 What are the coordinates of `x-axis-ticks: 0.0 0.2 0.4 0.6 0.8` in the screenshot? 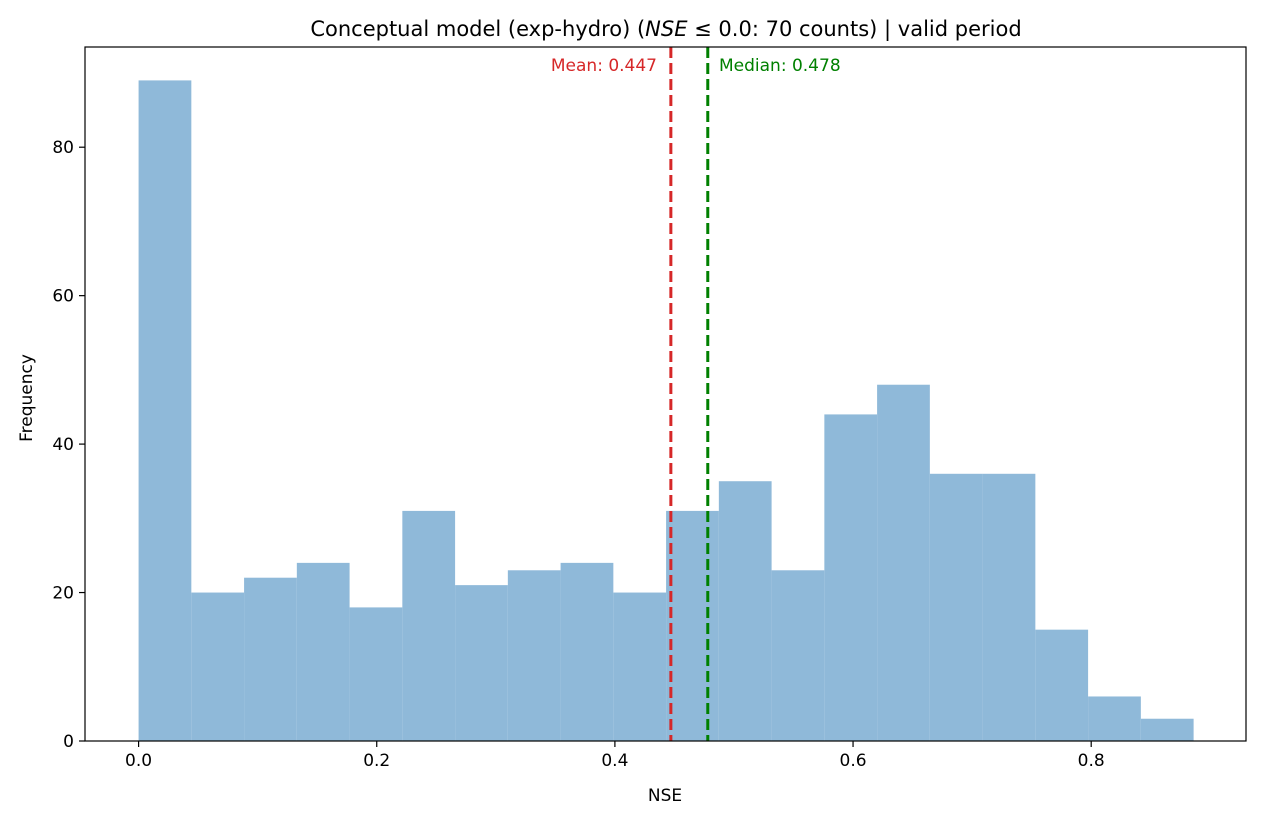 It's located at (615, 756).